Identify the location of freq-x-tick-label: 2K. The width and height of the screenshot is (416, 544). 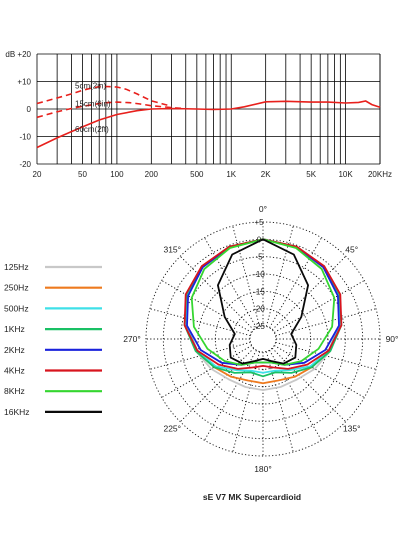
(266, 174).